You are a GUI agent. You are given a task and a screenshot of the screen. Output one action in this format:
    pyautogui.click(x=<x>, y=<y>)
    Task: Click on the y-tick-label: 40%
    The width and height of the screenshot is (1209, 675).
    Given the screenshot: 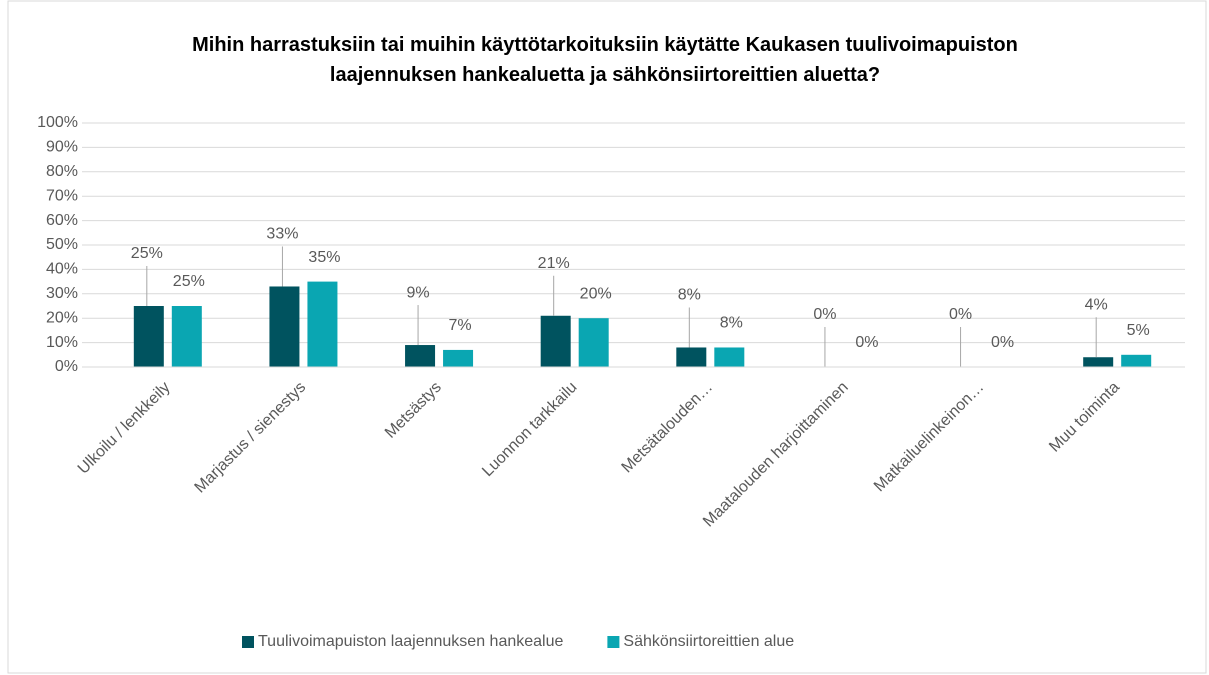 What is the action you would take?
    pyautogui.click(x=62, y=269)
    